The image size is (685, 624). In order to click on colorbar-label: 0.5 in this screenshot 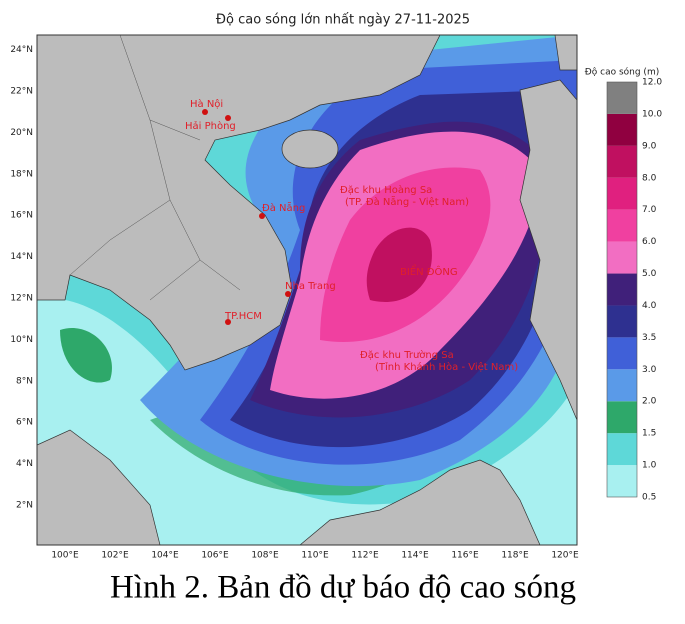, I will do `click(649, 498)`.